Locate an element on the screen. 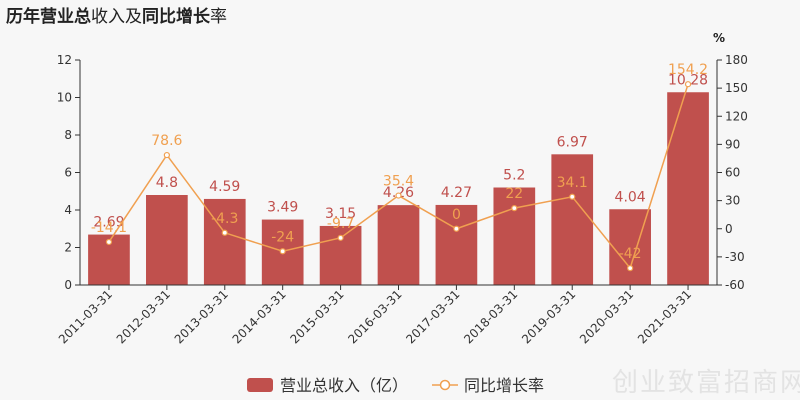 This screenshot has height=400, width=800. left-tick-label: 4 is located at coordinates (68, 210).